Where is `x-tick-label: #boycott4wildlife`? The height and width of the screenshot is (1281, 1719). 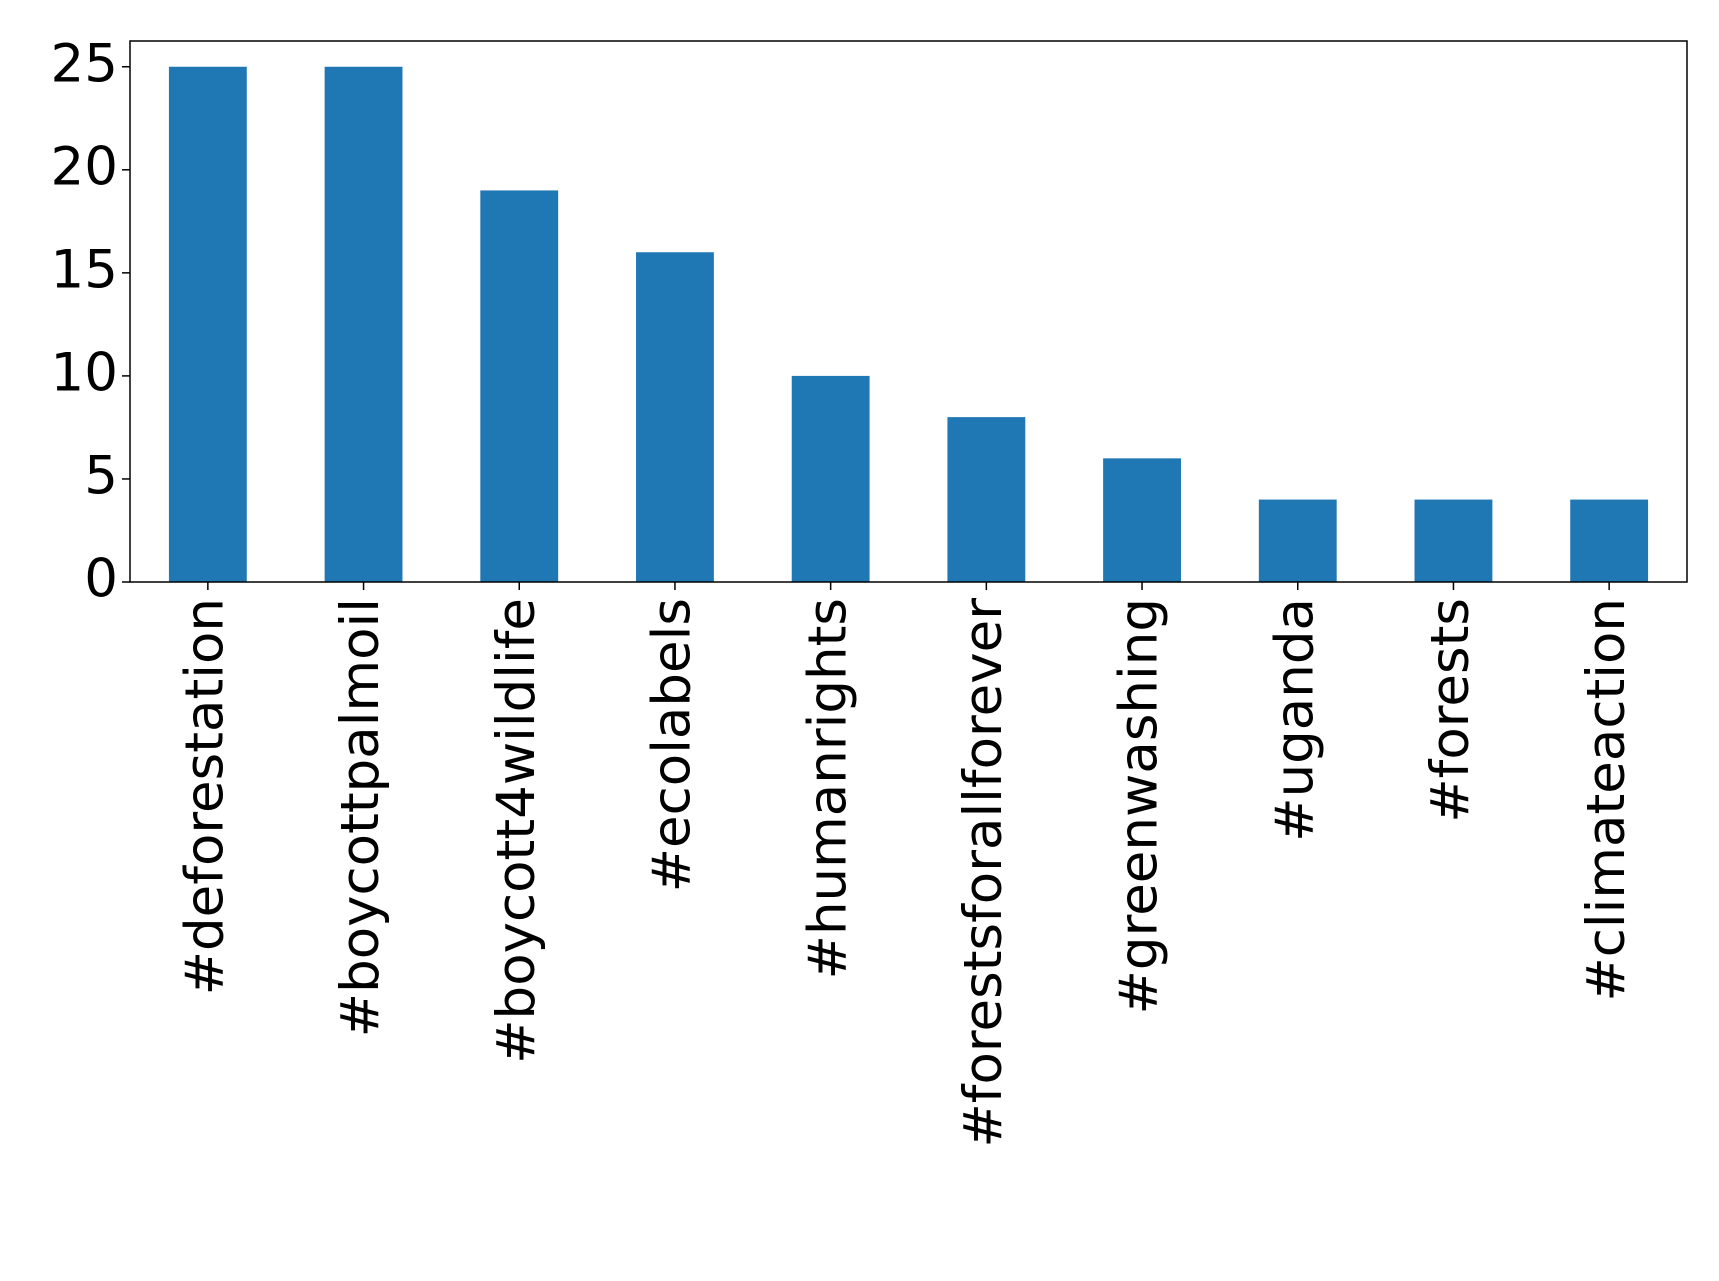
x-tick-label: #boycott4wildlife is located at coordinates (516, 831).